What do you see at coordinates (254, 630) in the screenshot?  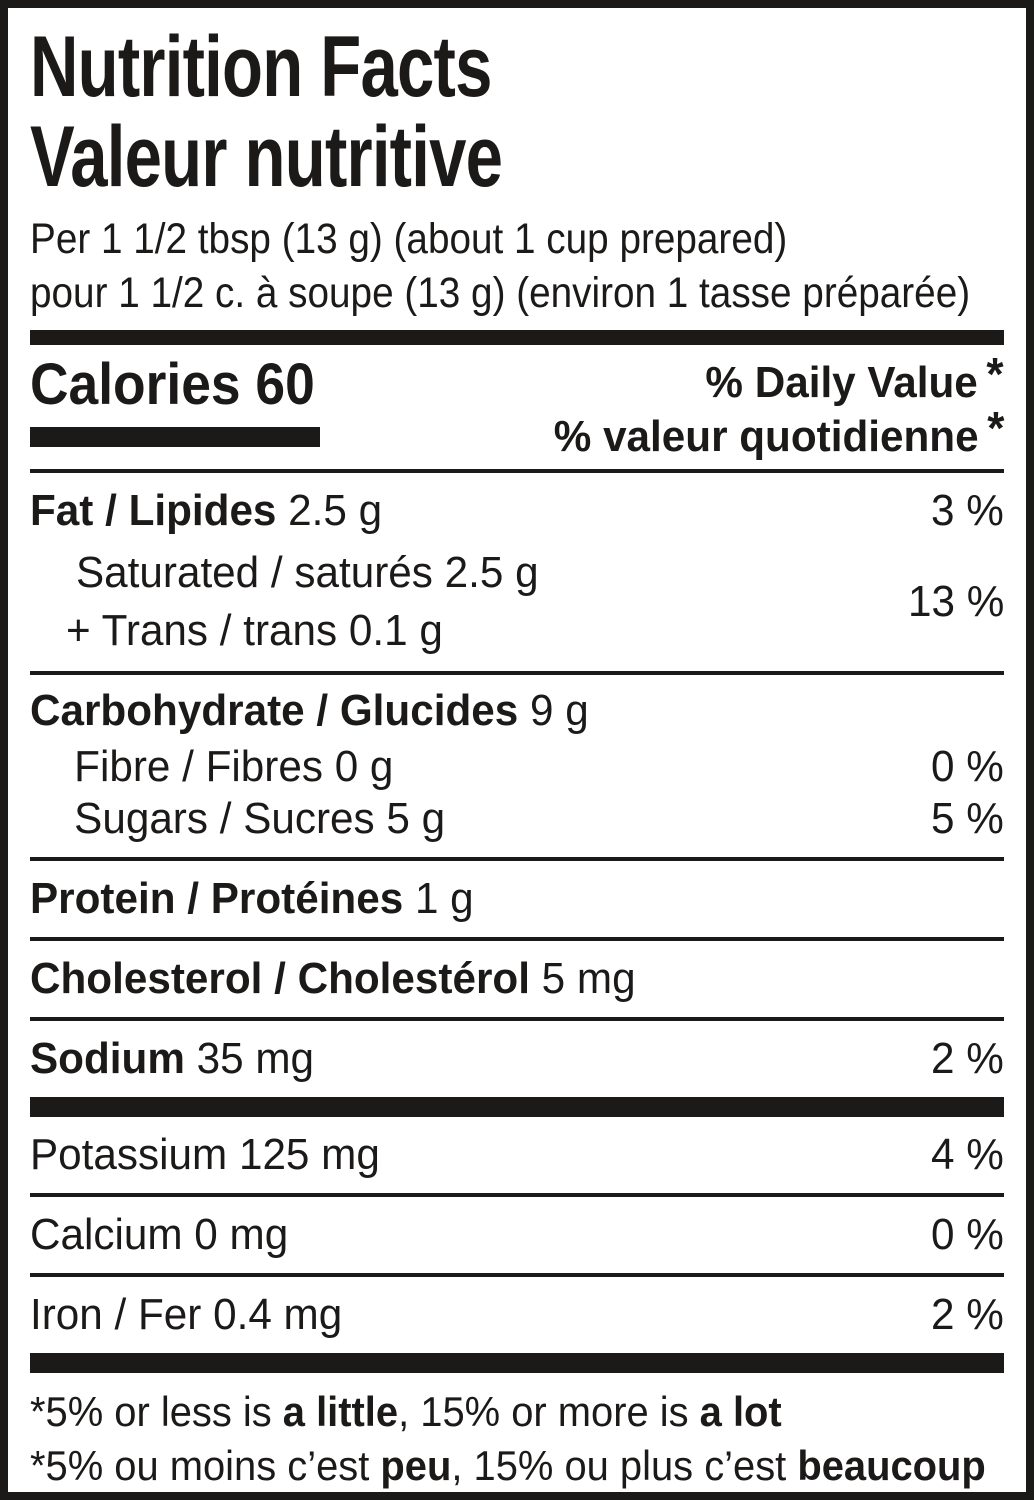 I see `trans-line: + Trans / trans 0.1 g` at bounding box center [254, 630].